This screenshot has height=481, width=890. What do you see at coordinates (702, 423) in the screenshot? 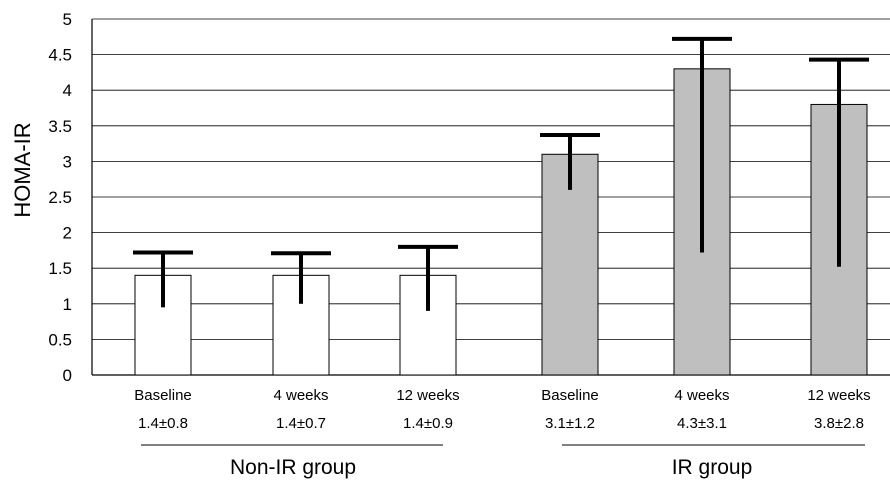
I see `stat-label: 4.3±3.1` at bounding box center [702, 423].